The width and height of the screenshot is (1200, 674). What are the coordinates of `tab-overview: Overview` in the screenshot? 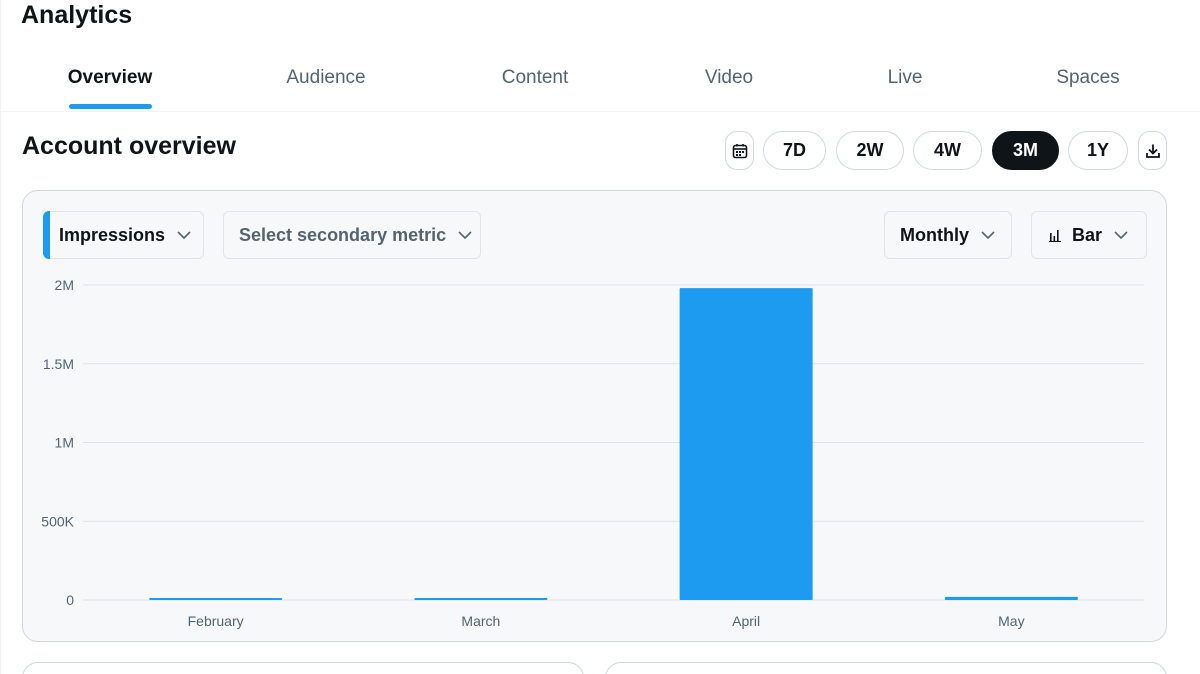 It's located at (110, 77).